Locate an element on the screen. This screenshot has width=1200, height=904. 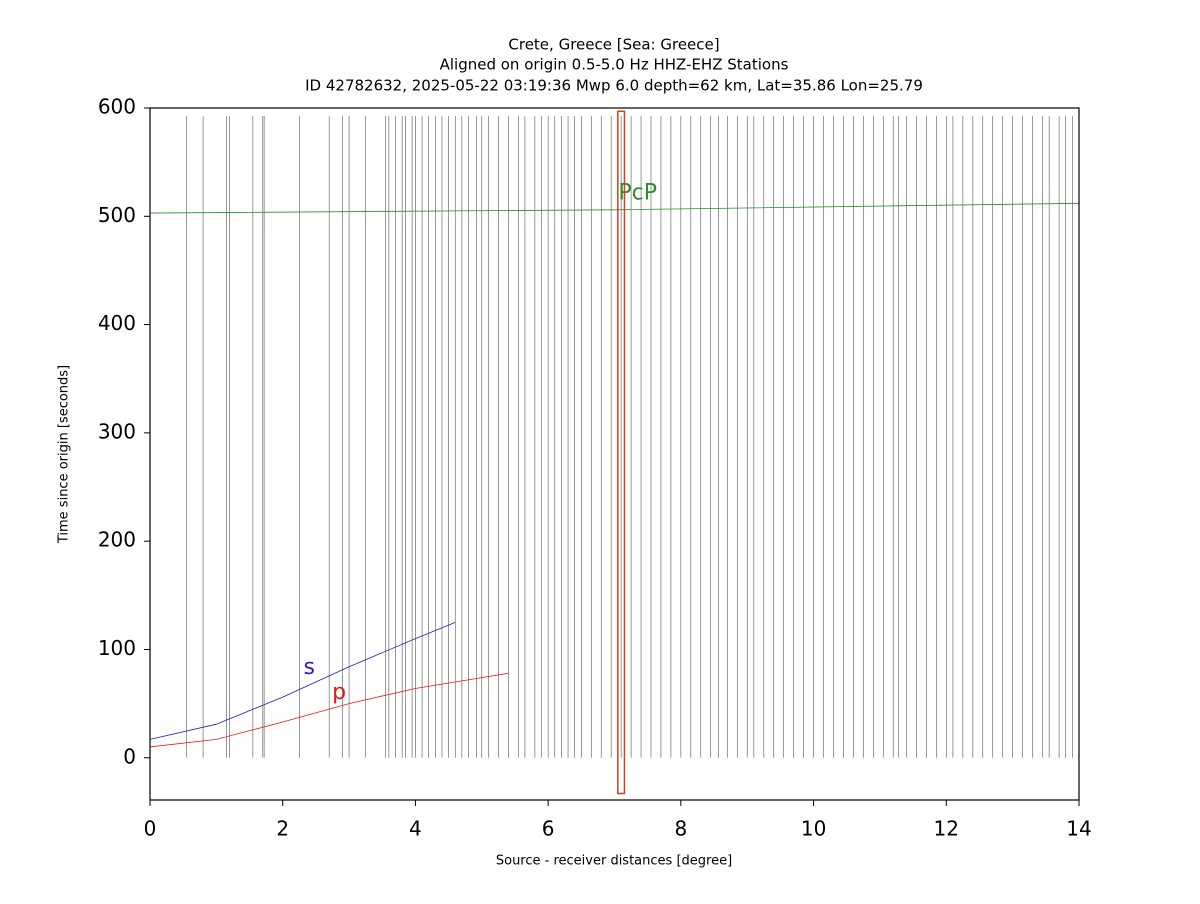
y-tick-label: 300 is located at coordinates (117, 431).